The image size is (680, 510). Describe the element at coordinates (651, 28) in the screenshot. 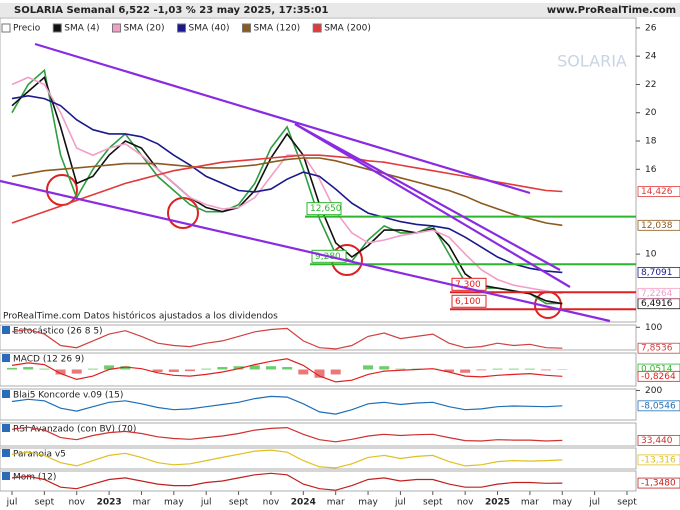

I see `y-tick-label: 26` at that location.